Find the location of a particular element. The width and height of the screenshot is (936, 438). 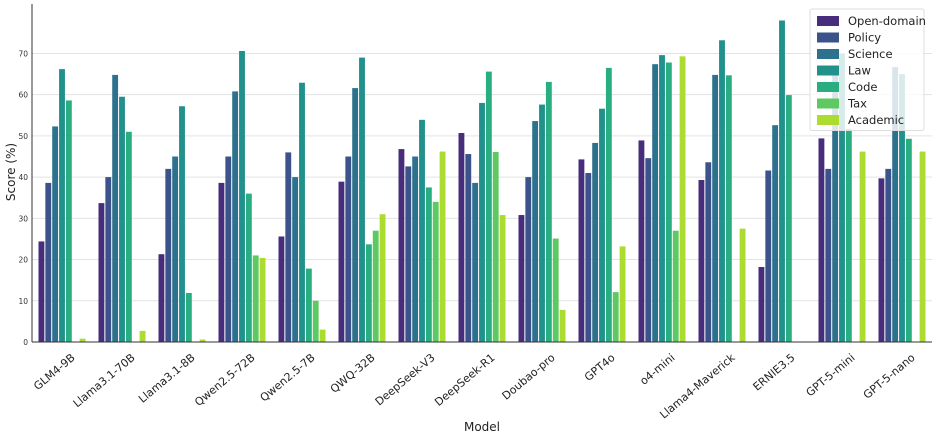

x-axis-label: Model is located at coordinates (482, 427).